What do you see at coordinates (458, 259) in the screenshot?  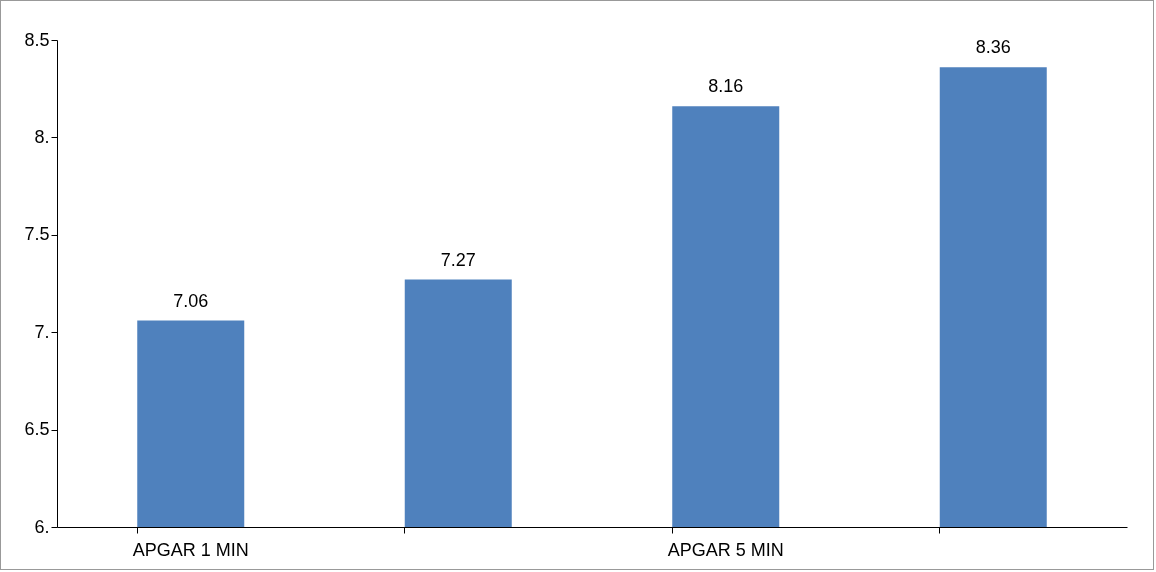 I see `data-label: 7.27` at bounding box center [458, 259].